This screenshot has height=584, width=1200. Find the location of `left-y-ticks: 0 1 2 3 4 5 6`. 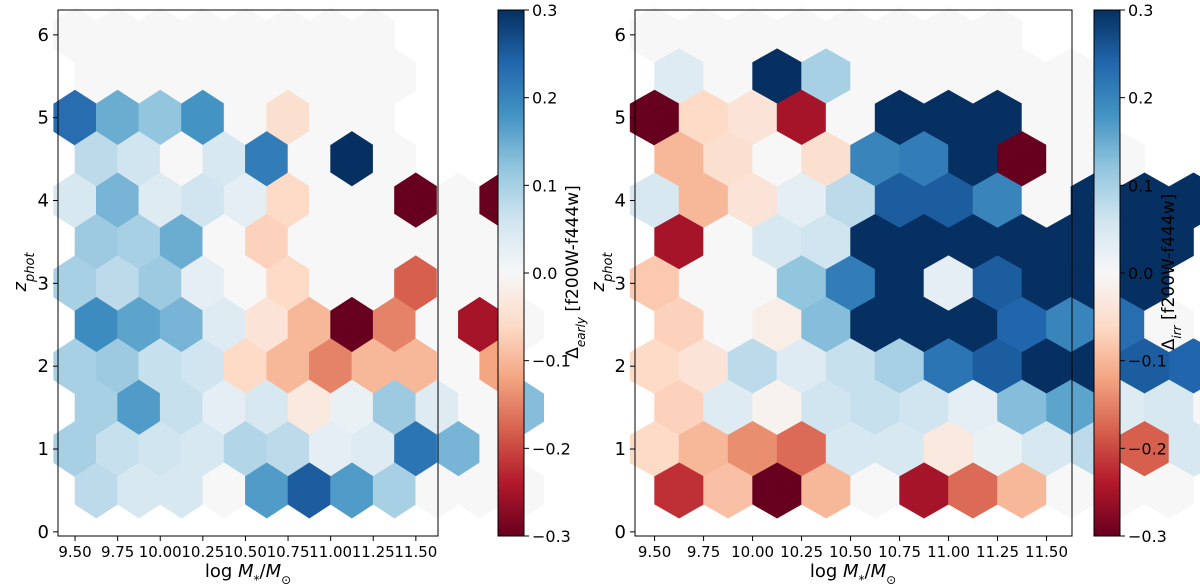

left-y-ticks: 0 1 2 3 4 5 6 is located at coordinates (48, 284).